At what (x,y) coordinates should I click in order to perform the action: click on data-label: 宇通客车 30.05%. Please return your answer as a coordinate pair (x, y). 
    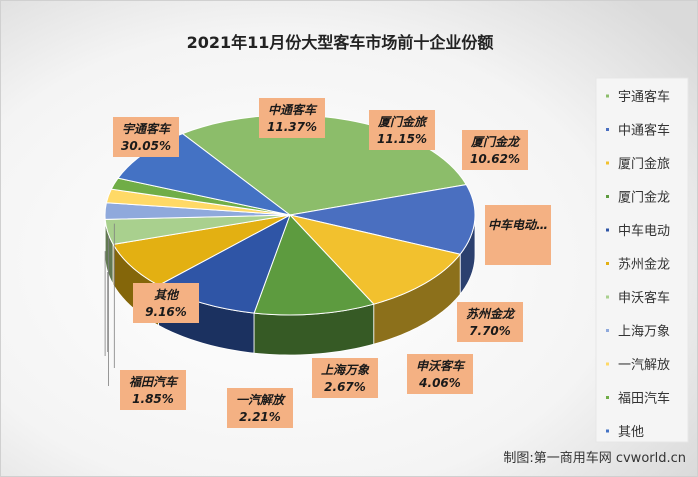
    Looking at the image, I should click on (146, 137).